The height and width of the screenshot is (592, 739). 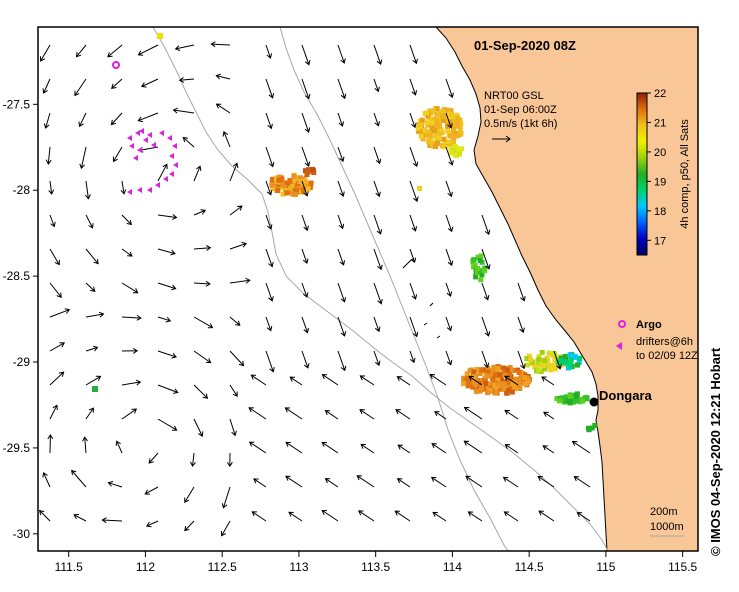 I want to click on dongara-marker: Dongara, so click(x=621, y=397).